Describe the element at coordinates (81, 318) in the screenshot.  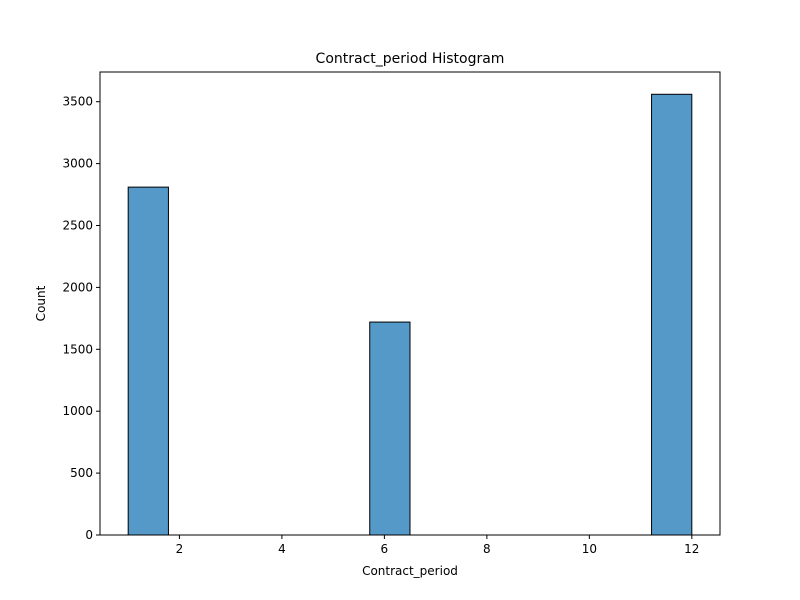
I see `y-ticks-group: 0 500 1000 1500 2000 2500 3000 3500` at that location.